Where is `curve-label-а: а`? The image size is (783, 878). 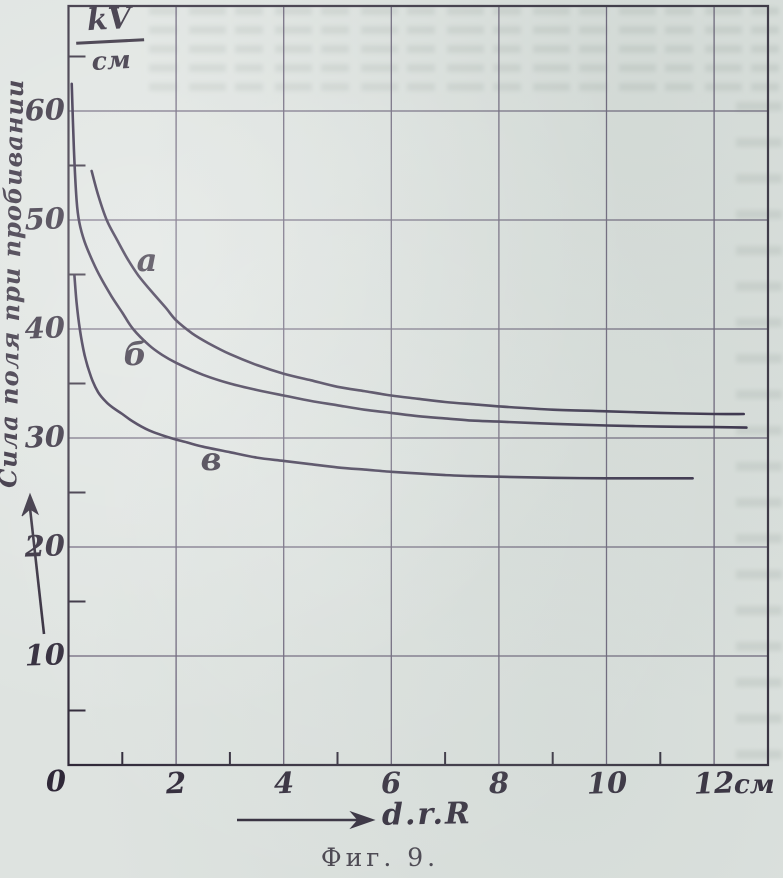 curve-label-а: а is located at coordinates (147, 260).